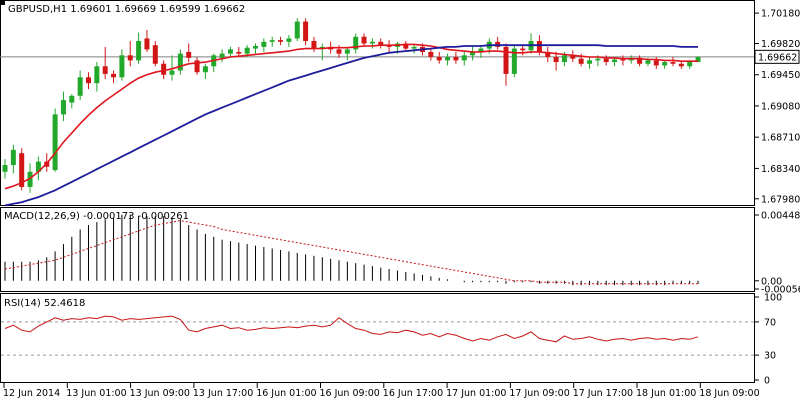  What do you see at coordinates (780, 290) in the screenshot?
I see `macd-tick-label: -0.000561` at bounding box center [780, 290].